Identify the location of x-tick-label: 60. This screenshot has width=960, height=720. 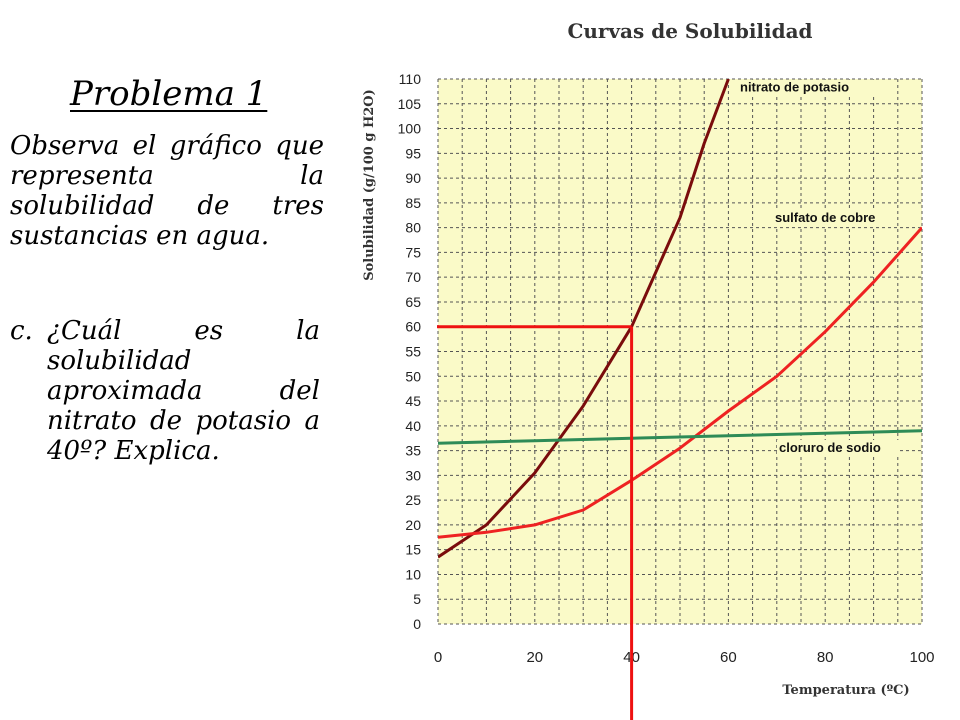
(728, 657).